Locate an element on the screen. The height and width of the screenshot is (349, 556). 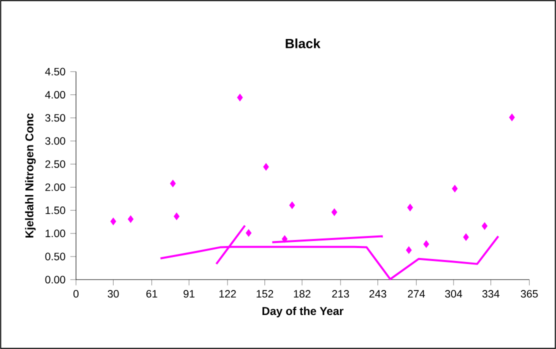
x-tick-label: 304 is located at coordinates (453, 294).